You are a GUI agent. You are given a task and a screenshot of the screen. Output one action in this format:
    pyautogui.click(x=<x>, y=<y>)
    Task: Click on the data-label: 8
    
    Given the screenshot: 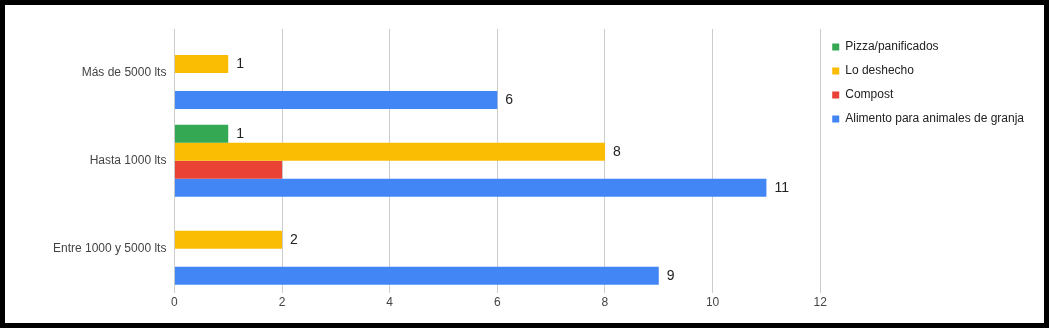 What is the action you would take?
    pyautogui.click(x=616, y=150)
    